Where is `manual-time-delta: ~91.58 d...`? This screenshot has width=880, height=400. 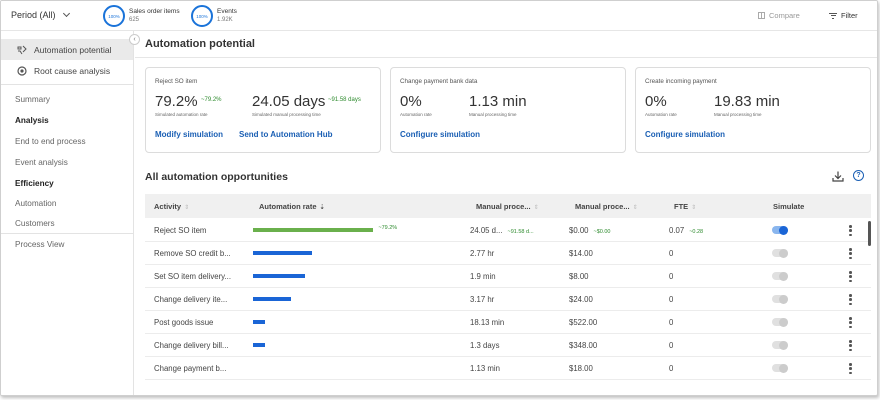 manual-time-delta: ~91.58 d... is located at coordinates (520, 232).